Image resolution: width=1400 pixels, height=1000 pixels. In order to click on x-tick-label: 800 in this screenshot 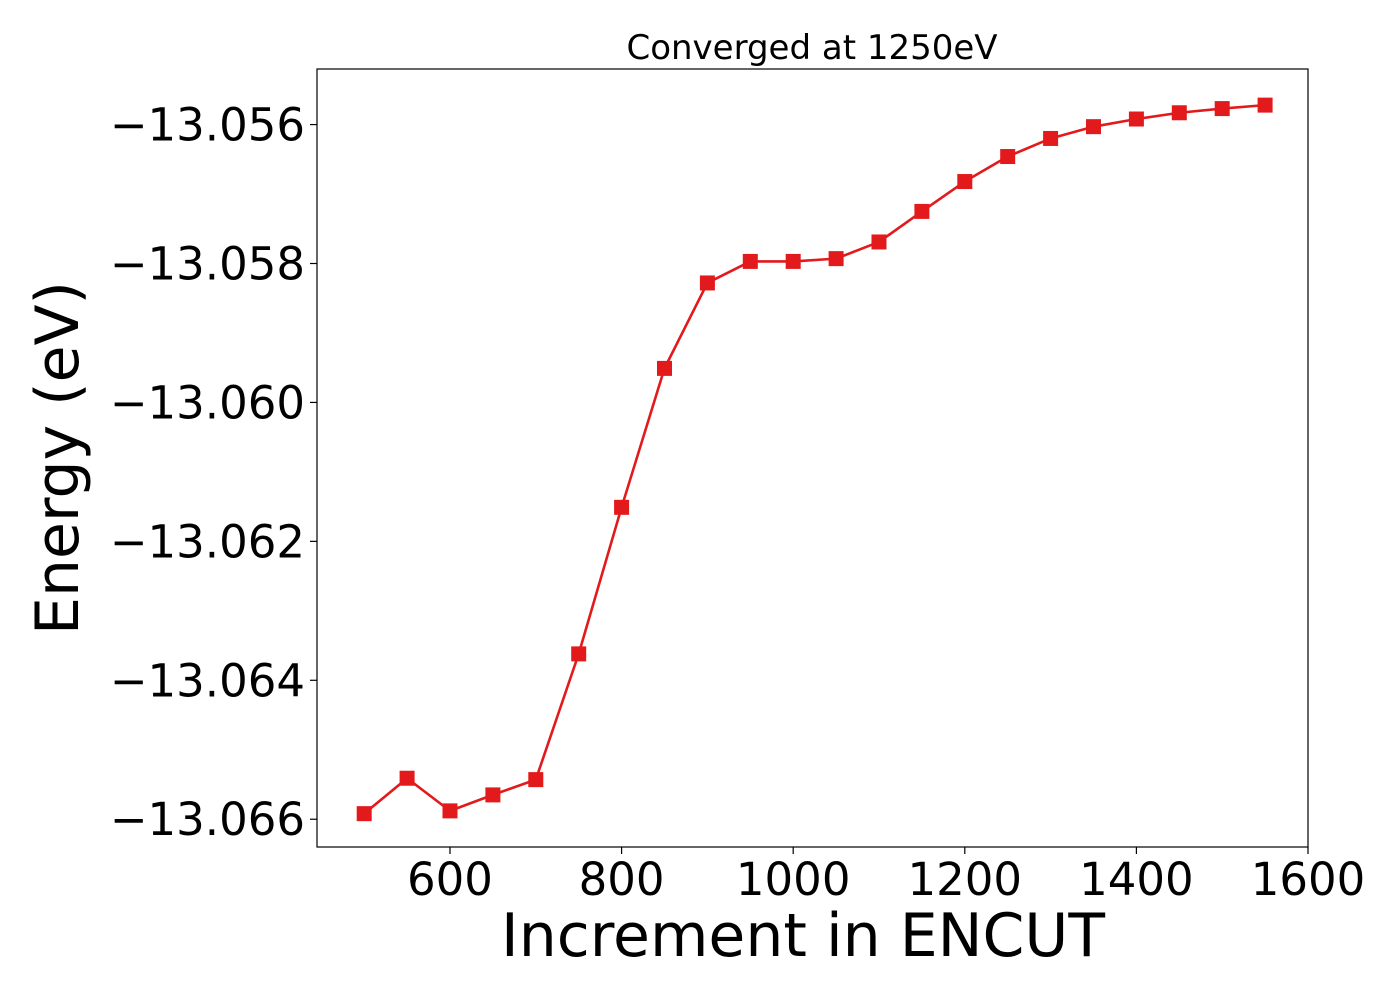, I will do `click(622, 879)`.